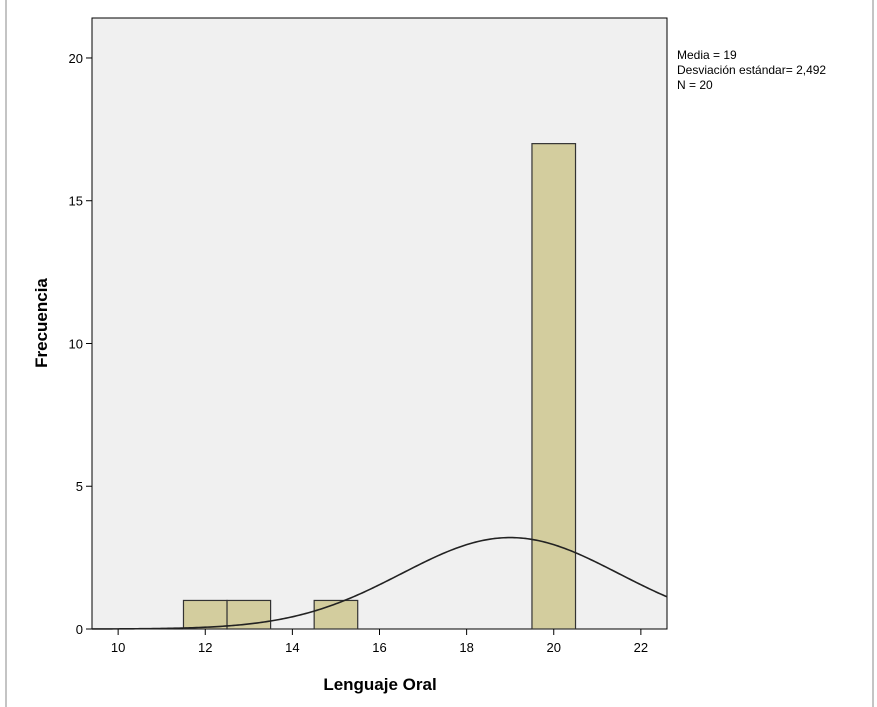  Describe the element at coordinates (79, 486) in the screenshot. I see `y-tick-label: 5` at that location.